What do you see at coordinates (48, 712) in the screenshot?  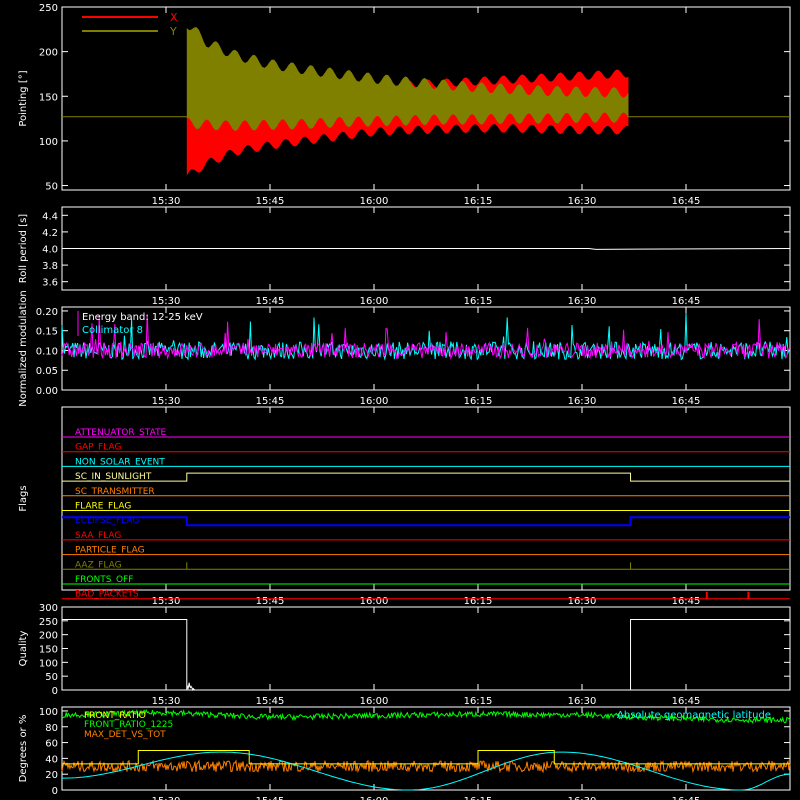 I see `degrees-ytick-label: 100` at bounding box center [48, 712].